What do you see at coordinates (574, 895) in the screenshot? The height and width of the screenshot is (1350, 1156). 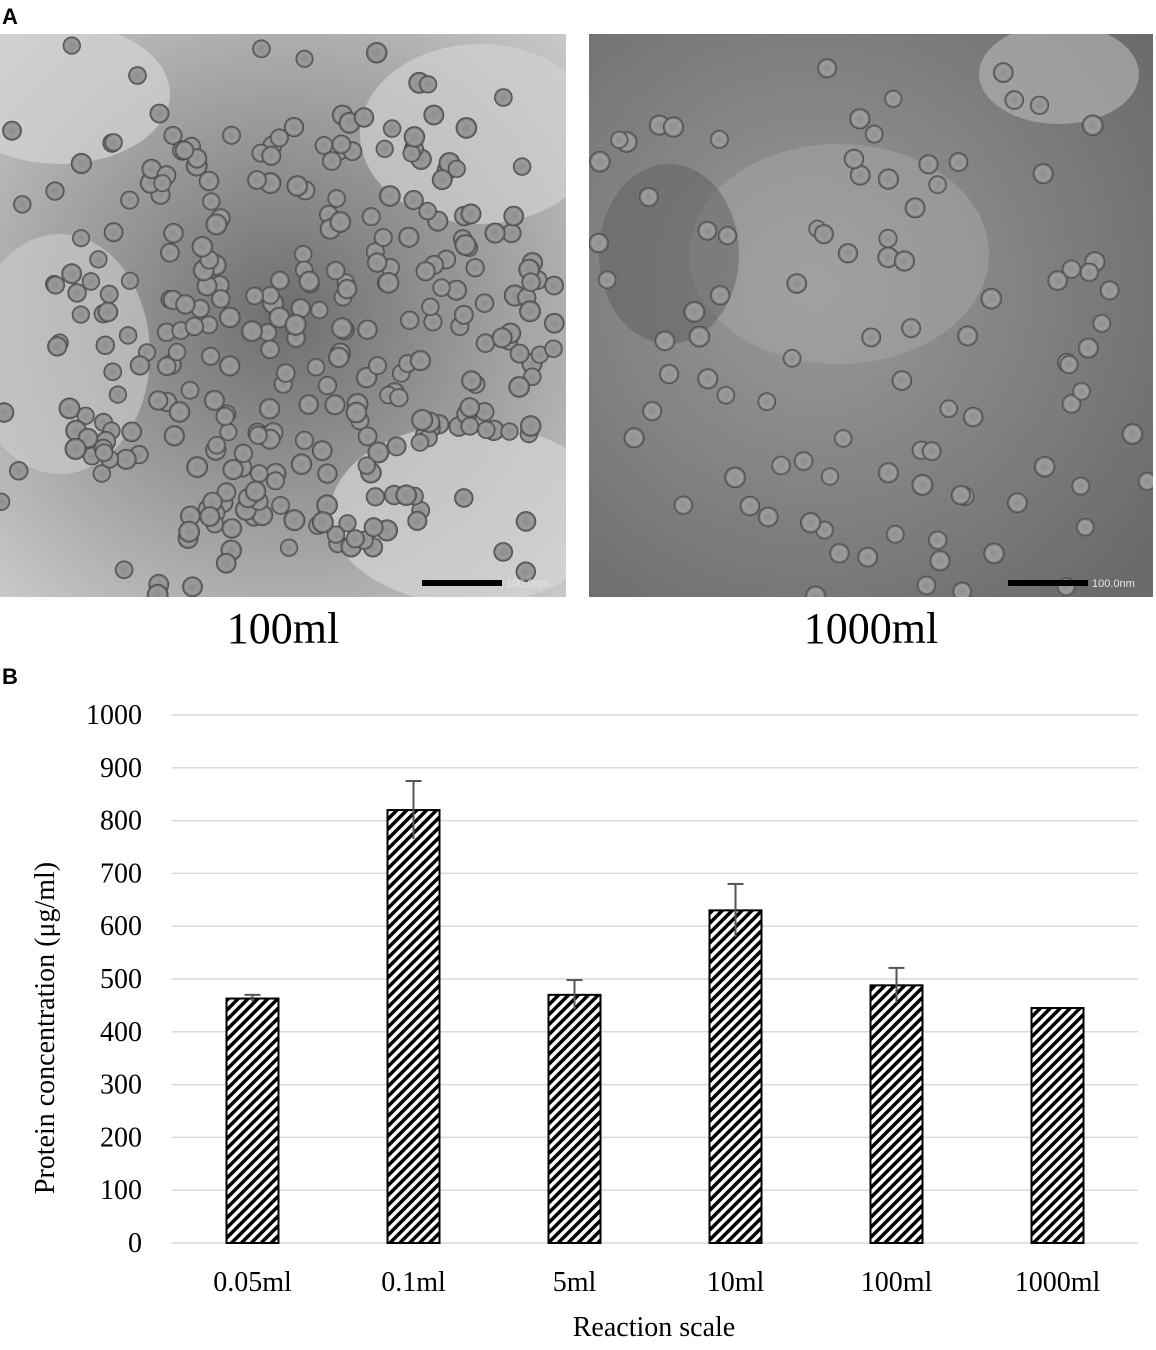 I see `error-bars` at bounding box center [574, 895].